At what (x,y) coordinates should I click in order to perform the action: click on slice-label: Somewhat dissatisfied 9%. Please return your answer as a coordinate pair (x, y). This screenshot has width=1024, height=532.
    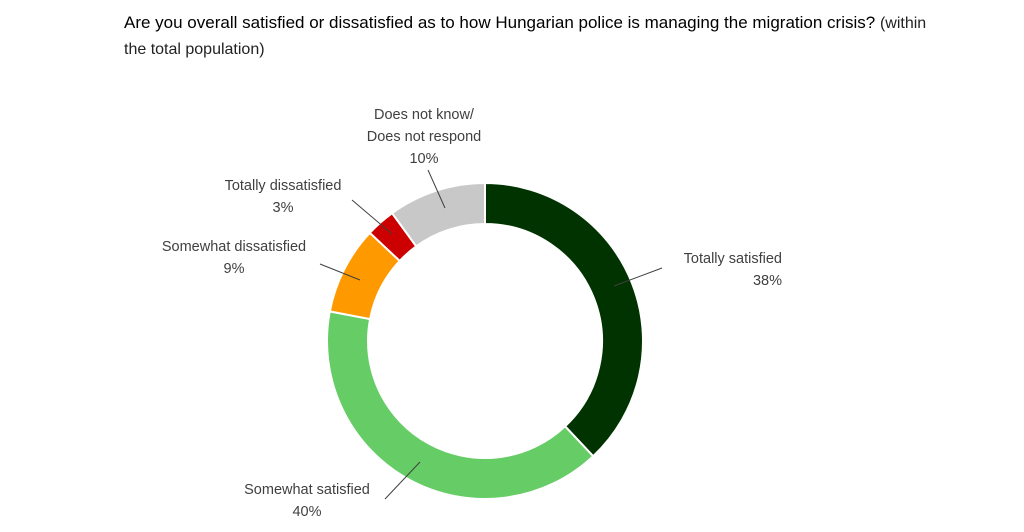
    Looking at the image, I should click on (234, 258).